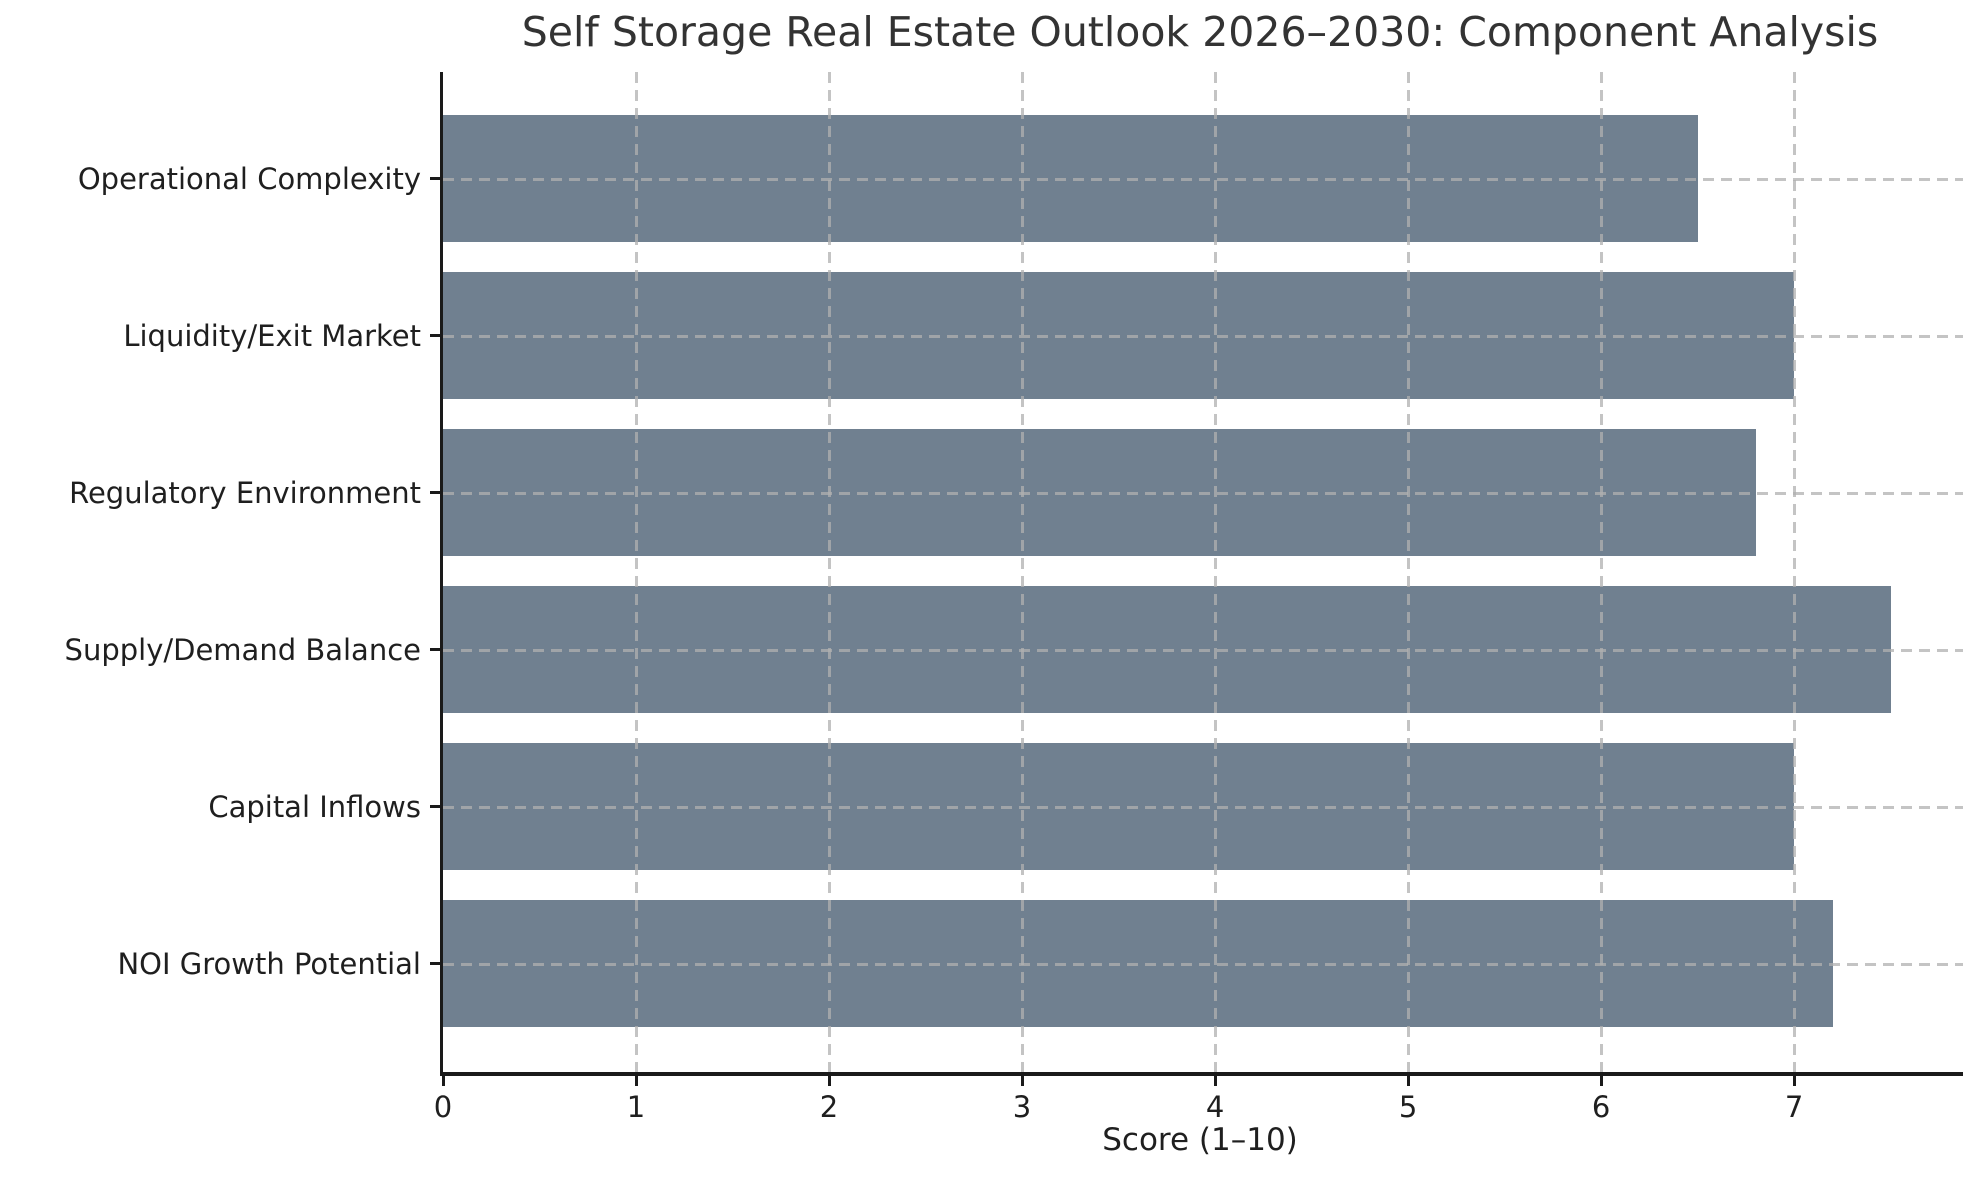  Describe the element at coordinates (1794, 1107) in the screenshot. I see `x-tick-label: 7` at that location.